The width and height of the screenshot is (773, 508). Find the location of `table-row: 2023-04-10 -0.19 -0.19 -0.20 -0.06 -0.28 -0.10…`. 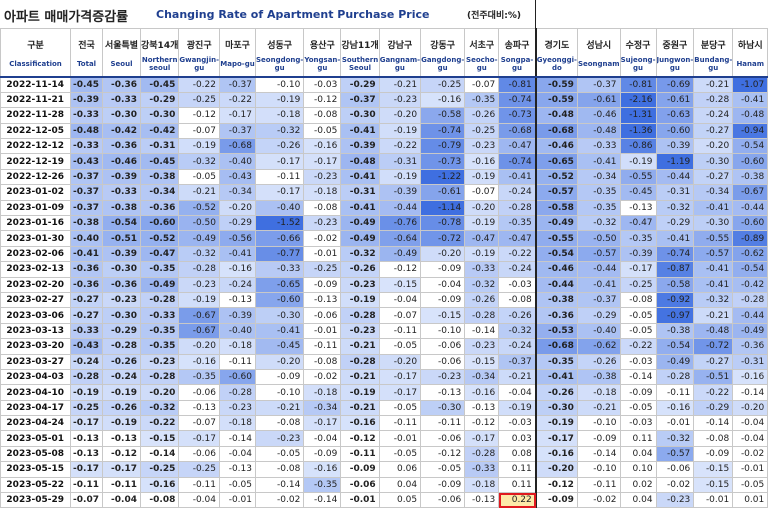

table-row: 2023-04-10 -0.19 -0.19 -0.20 -0.06 -0.28 -0.10… is located at coordinates (384, 392).